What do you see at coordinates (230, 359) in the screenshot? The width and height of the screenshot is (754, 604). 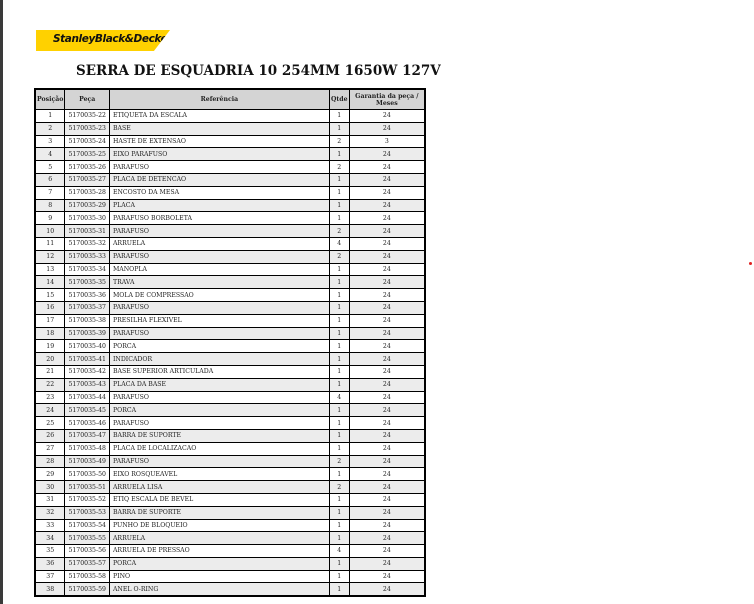 I see `table-row: 20 5170035-41 INDICADOR 1 24` at bounding box center [230, 359].